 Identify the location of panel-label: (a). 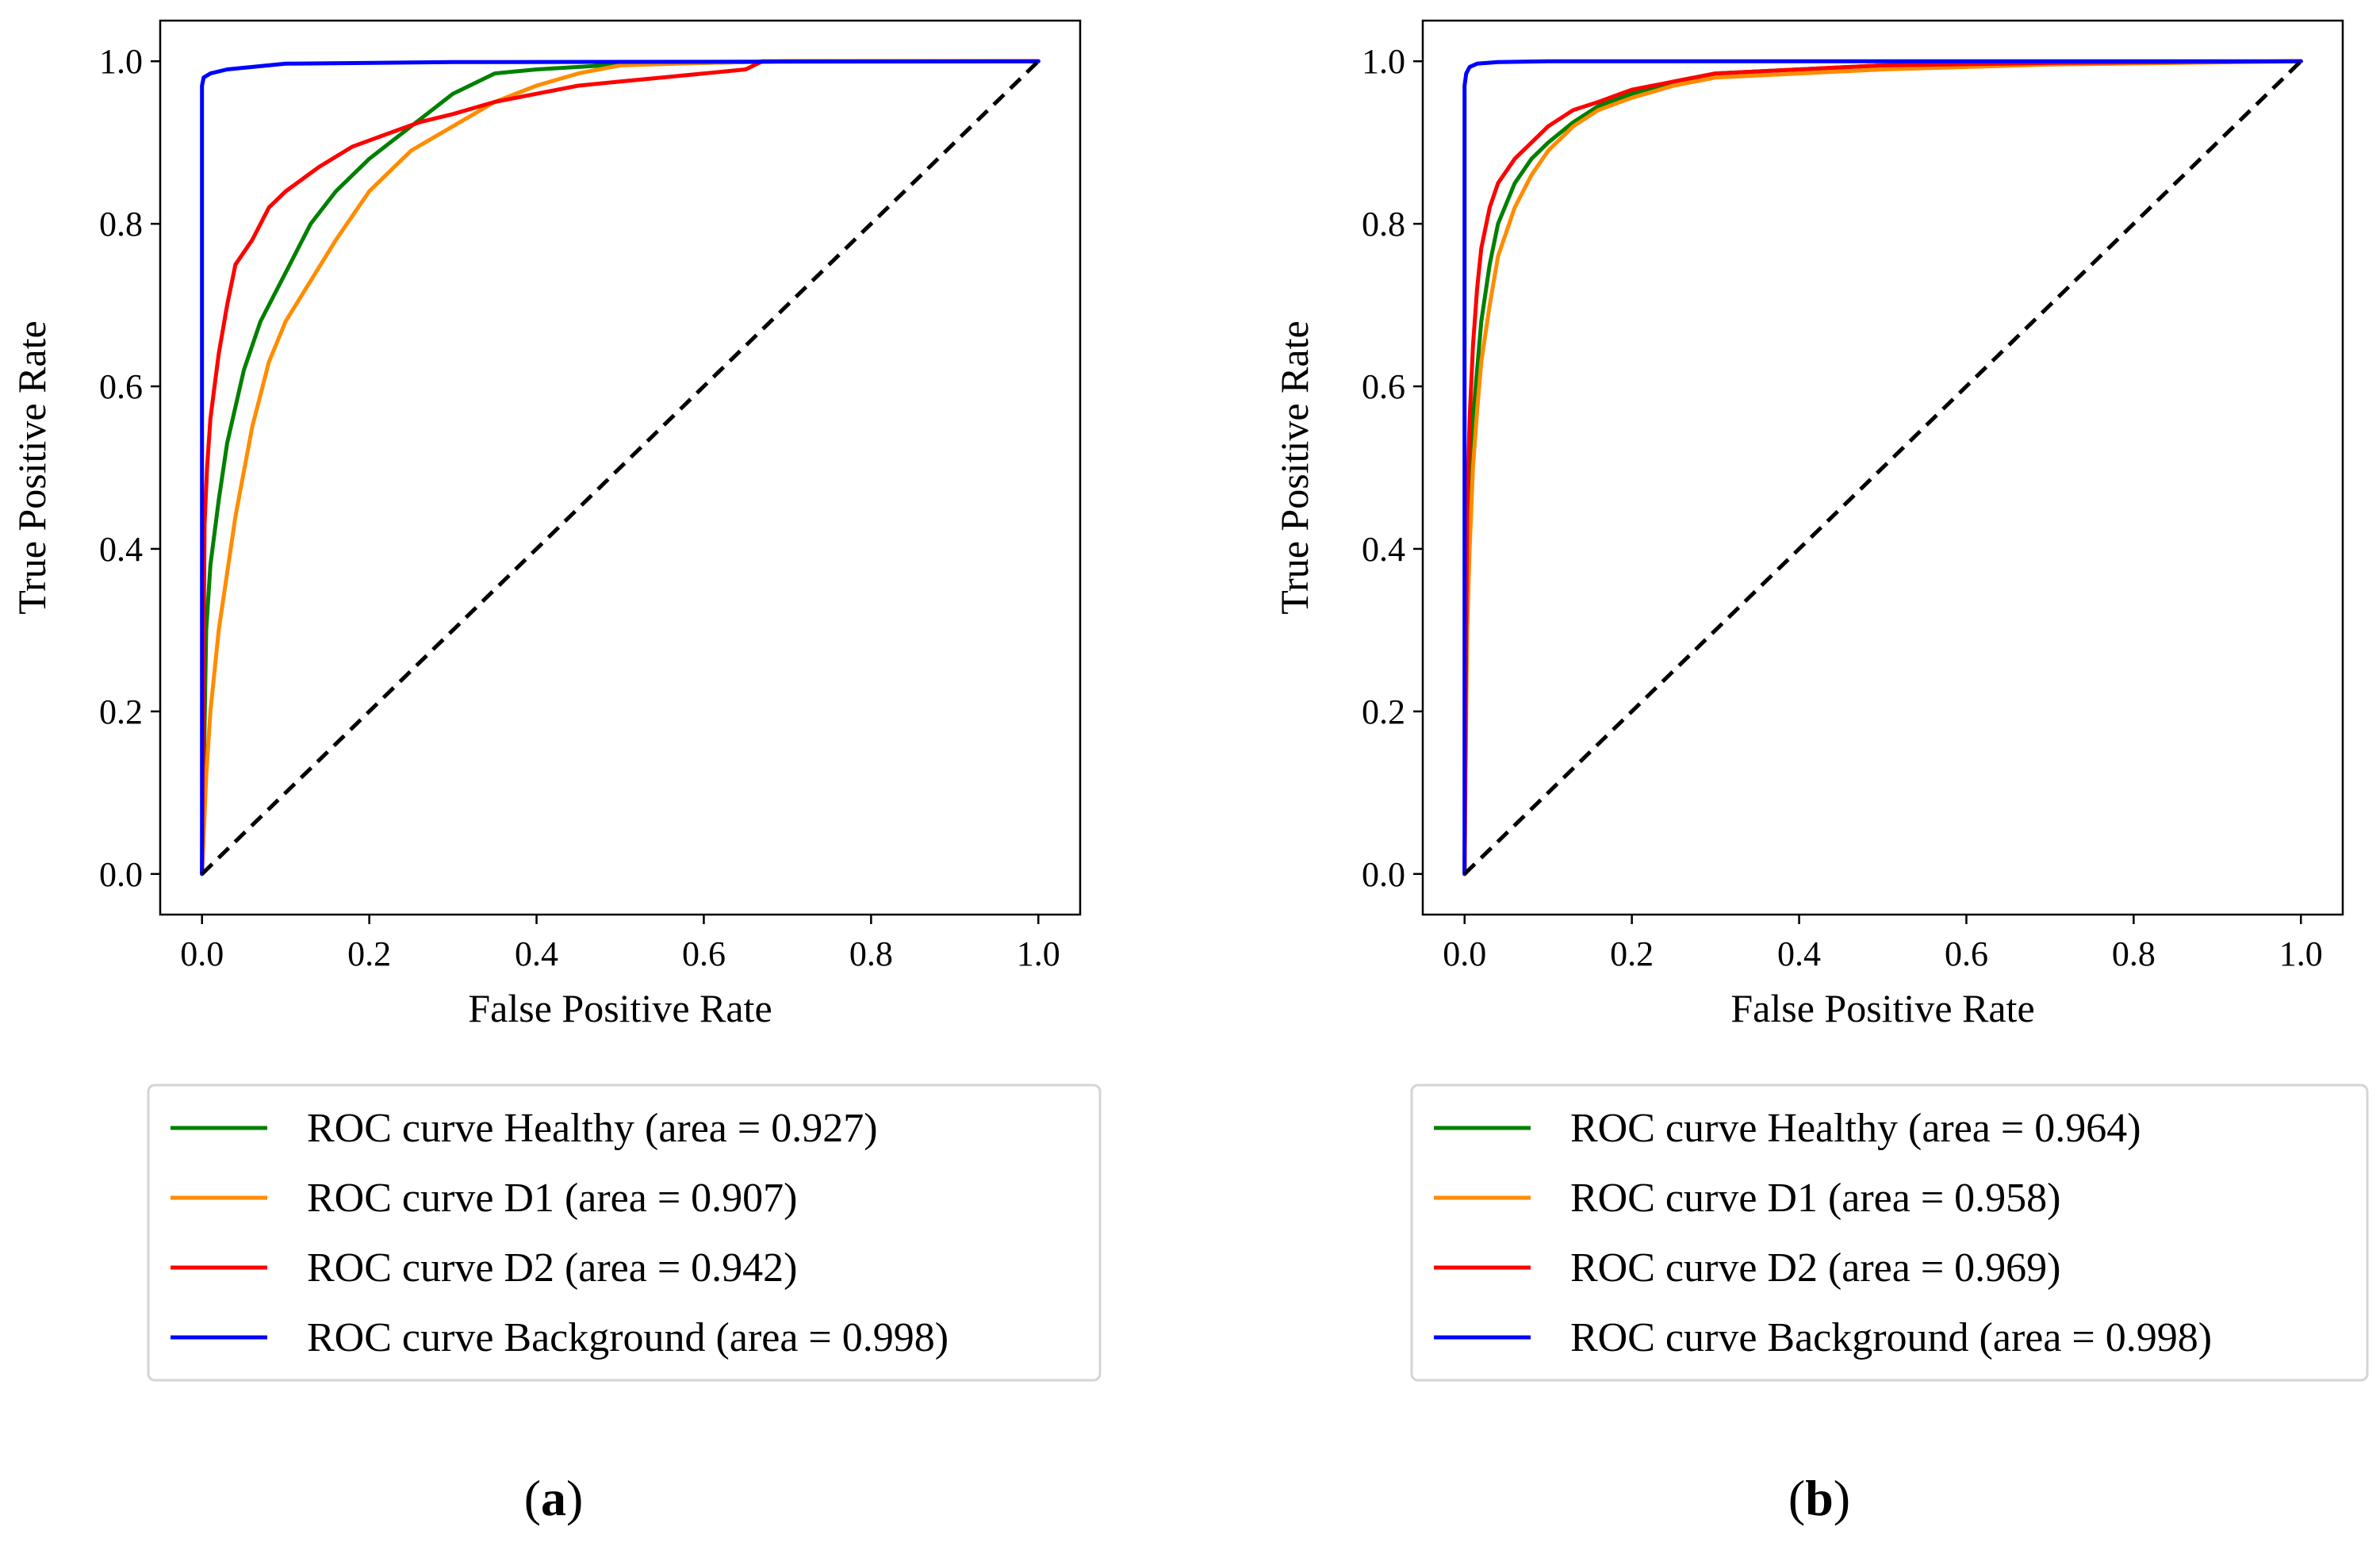
(554, 1498).